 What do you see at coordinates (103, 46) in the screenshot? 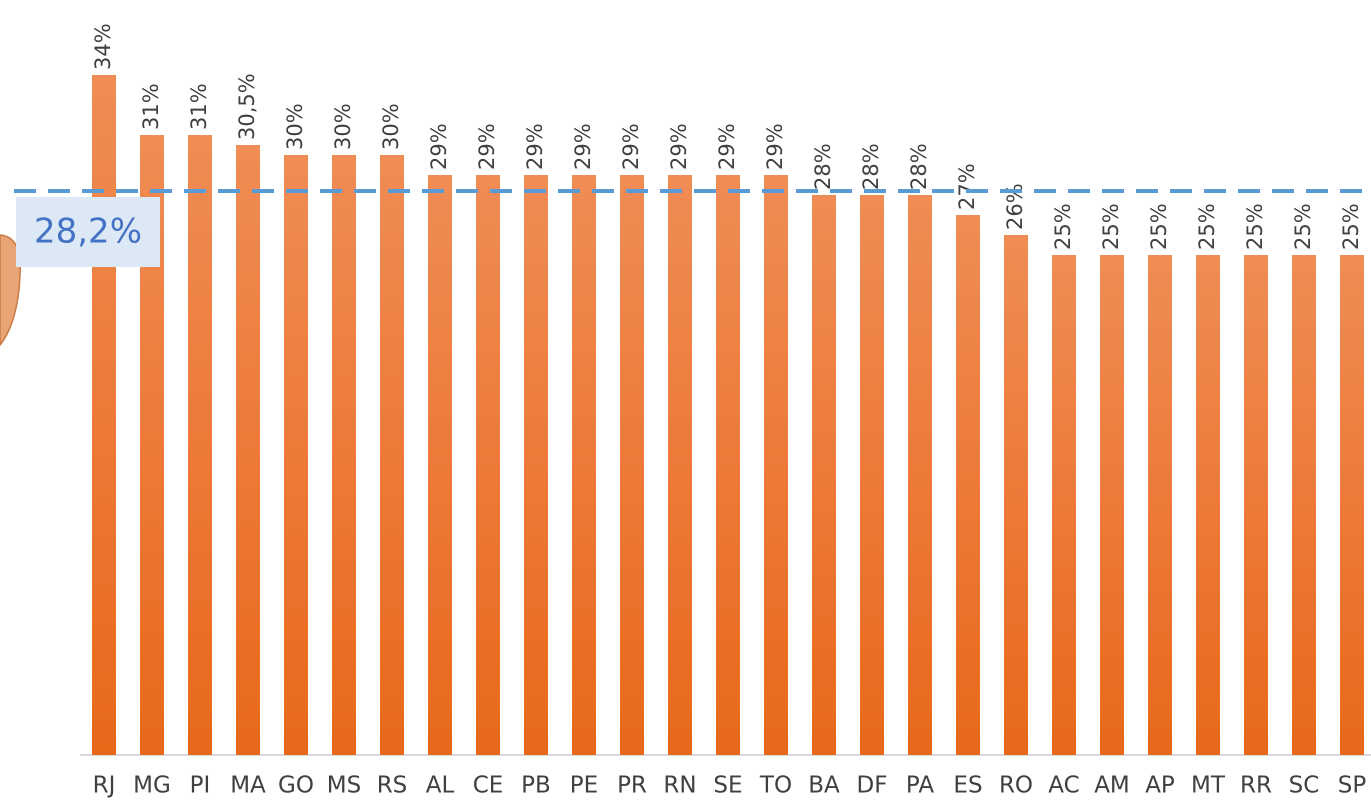
I see `value-label: 34%` at bounding box center [103, 46].